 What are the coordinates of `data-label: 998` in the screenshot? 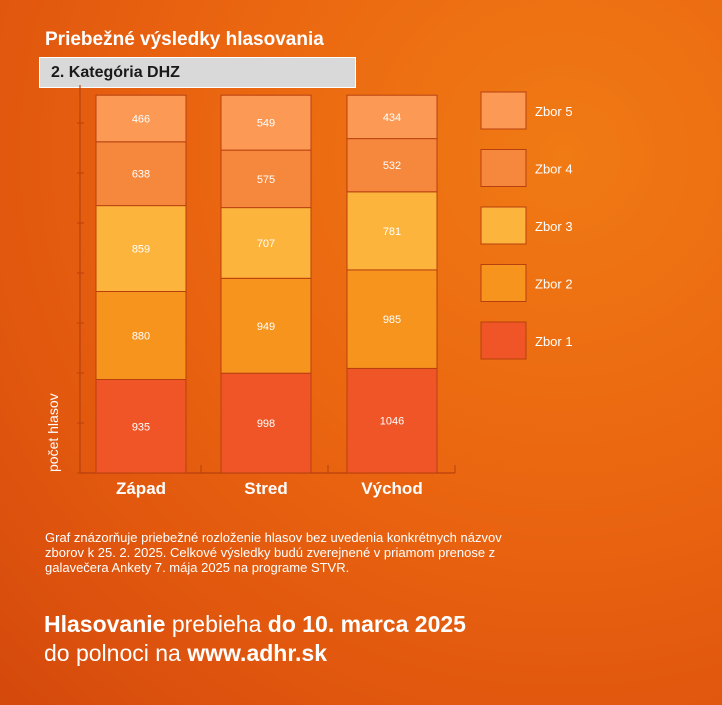 It's located at (266, 424).